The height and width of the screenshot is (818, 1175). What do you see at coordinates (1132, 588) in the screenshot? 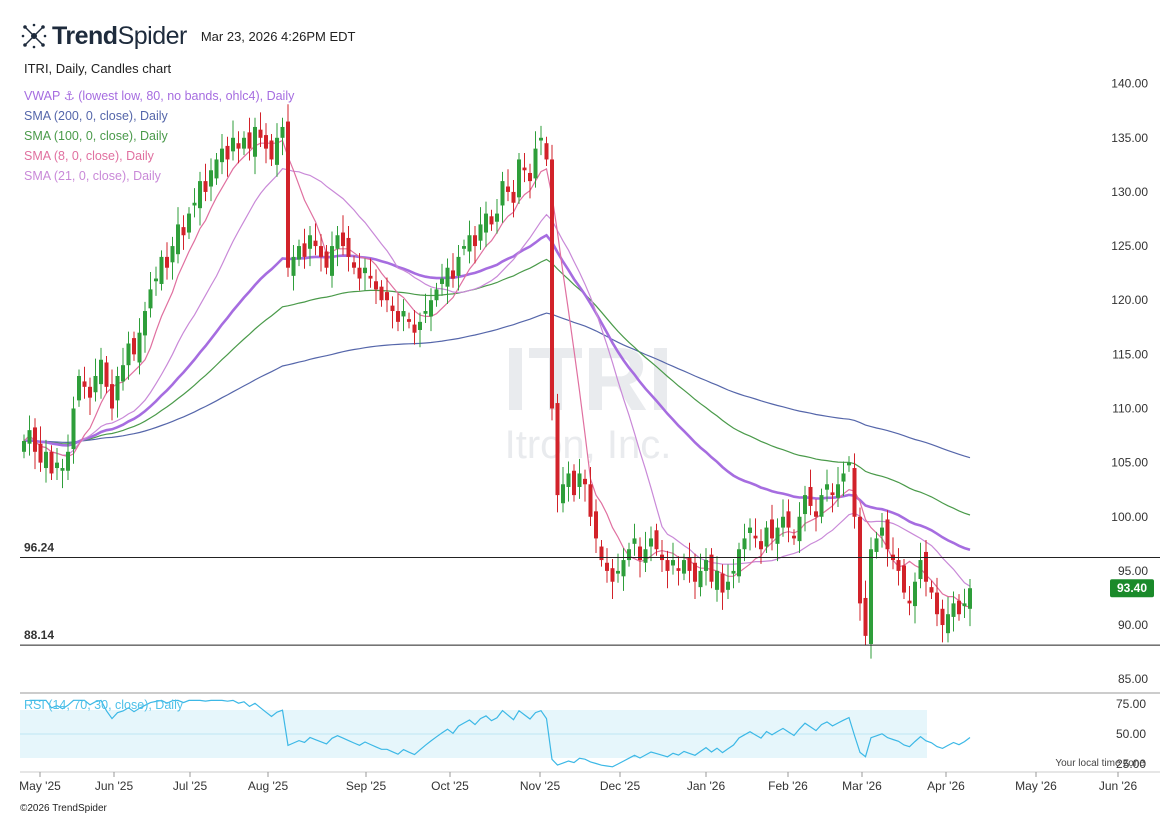
I see `last-price-tag` at bounding box center [1132, 588].